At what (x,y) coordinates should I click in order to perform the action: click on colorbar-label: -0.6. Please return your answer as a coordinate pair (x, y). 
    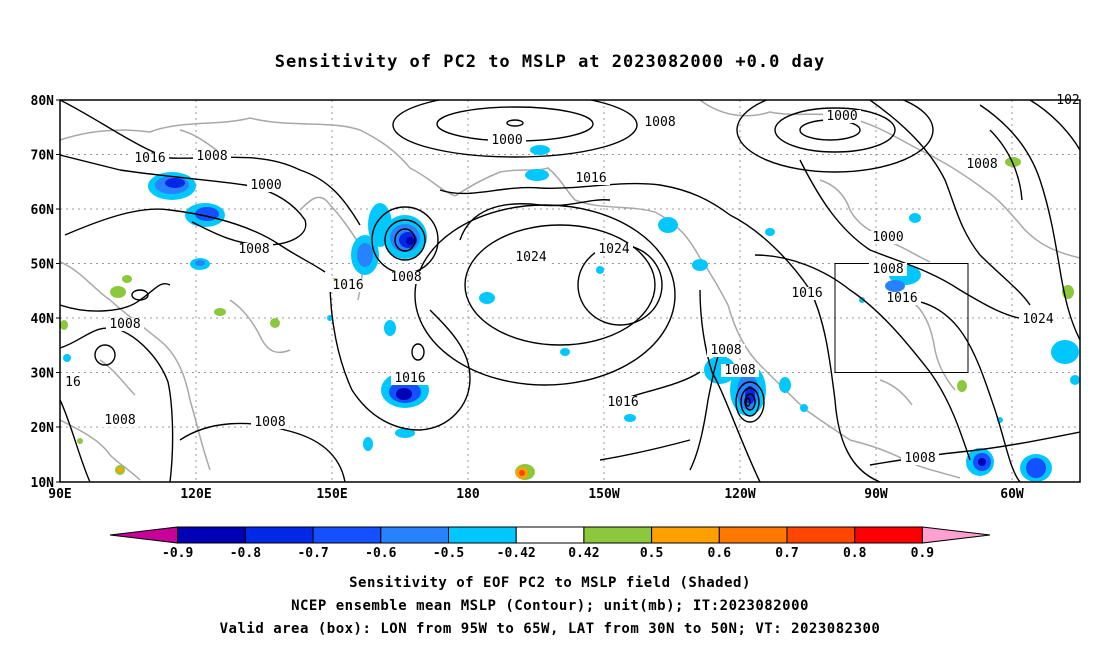
    Looking at the image, I should click on (380, 553).